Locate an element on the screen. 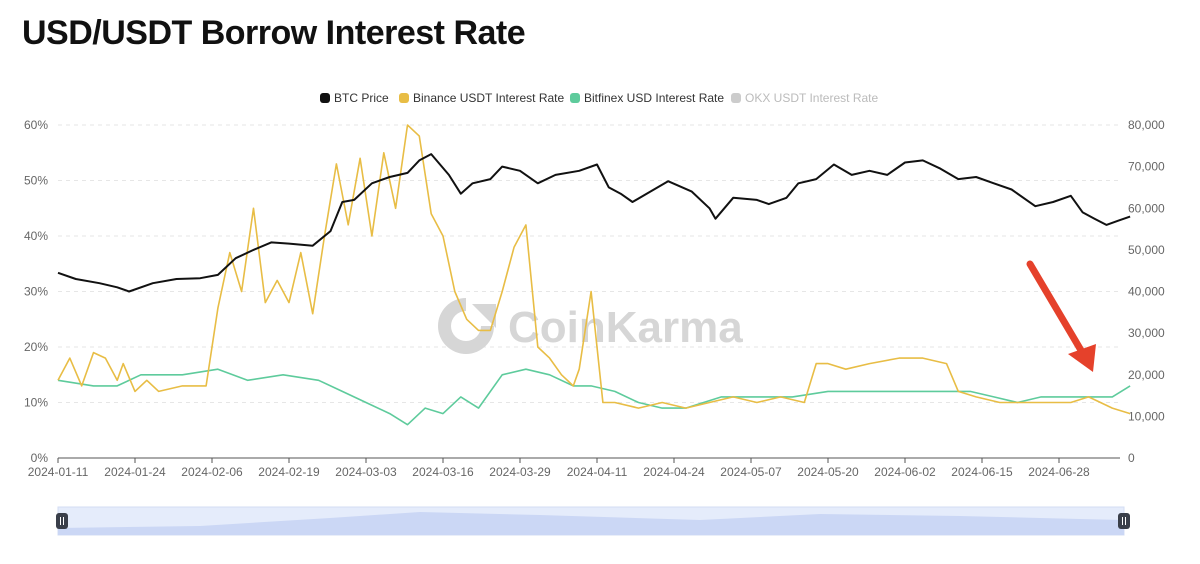 Image resolution: width=1200 pixels, height=564 pixels. legend-label: BTC Price is located at coordinates (361, 98).